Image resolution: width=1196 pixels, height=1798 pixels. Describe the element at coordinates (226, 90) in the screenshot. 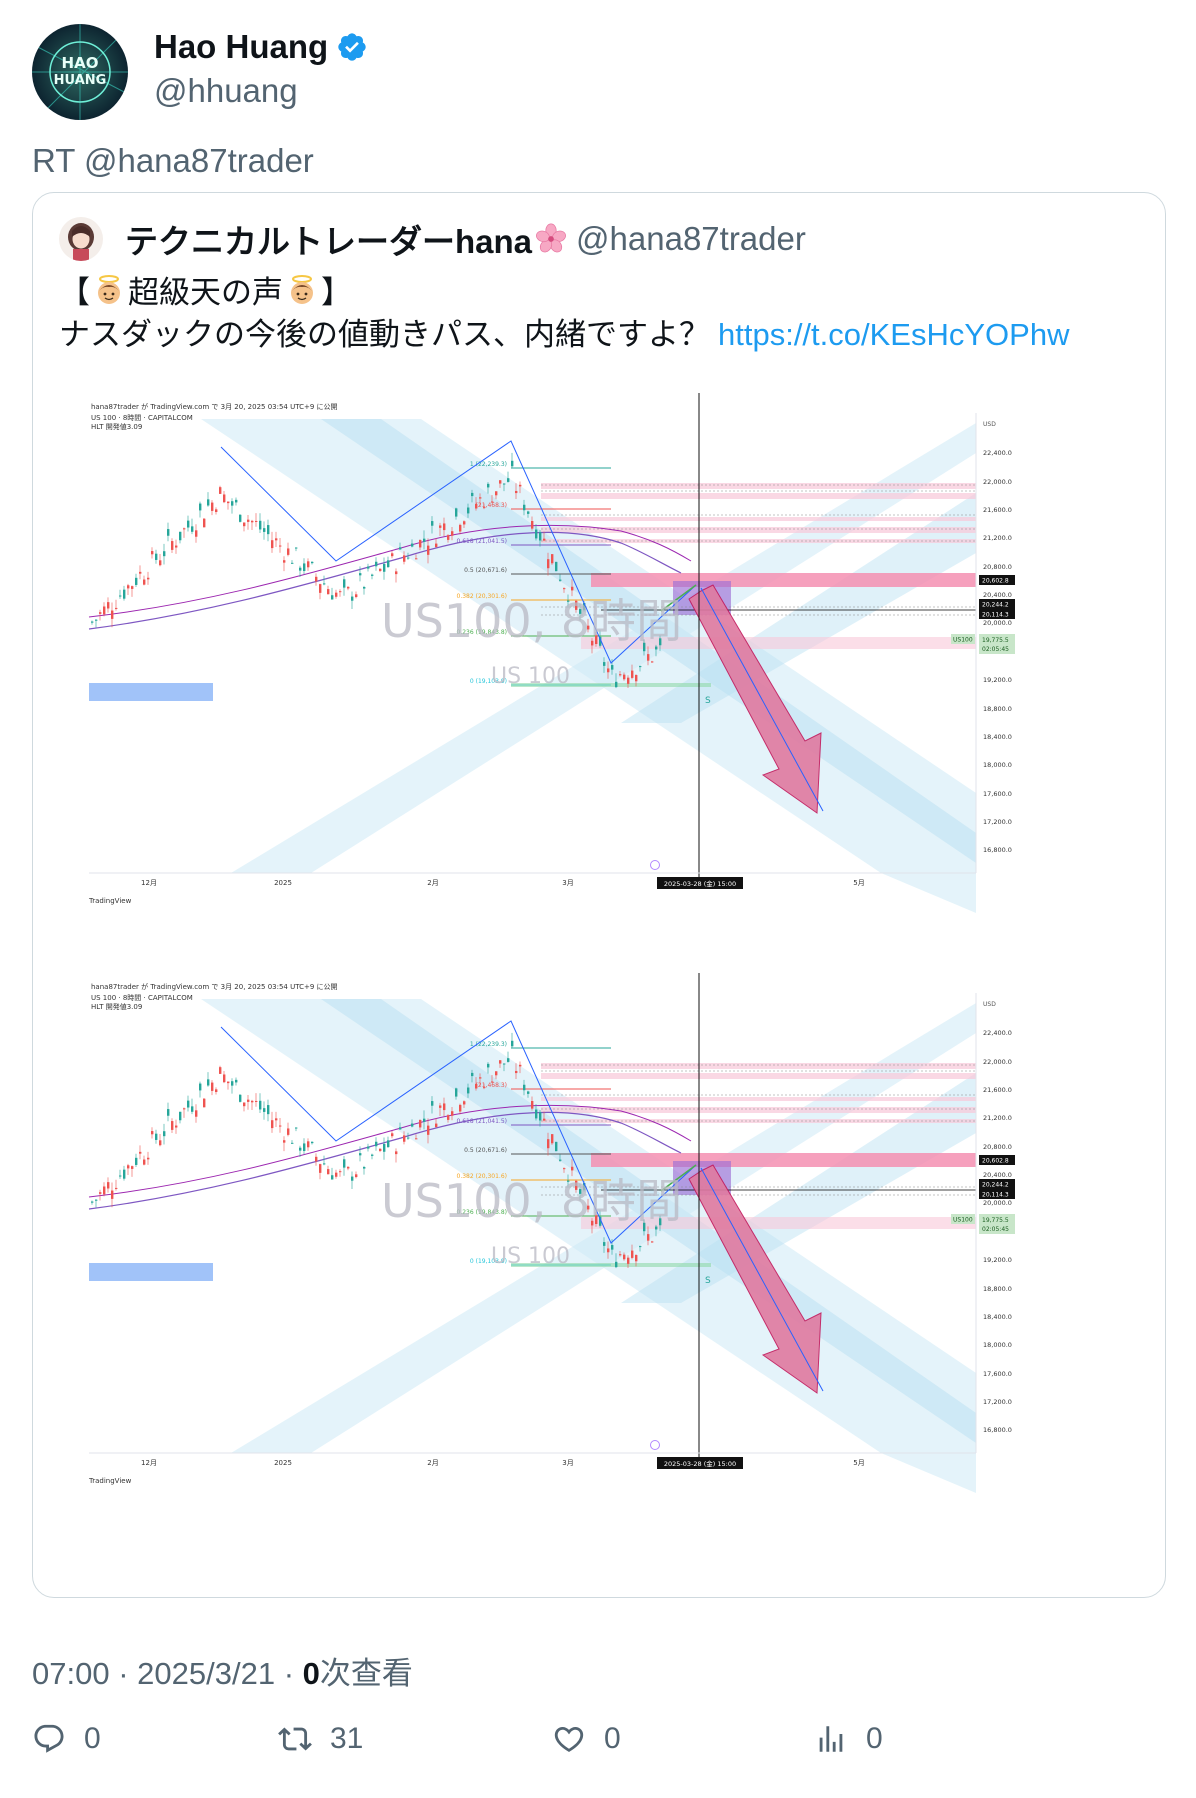

I see `author-handle: @hhuang` at that location.